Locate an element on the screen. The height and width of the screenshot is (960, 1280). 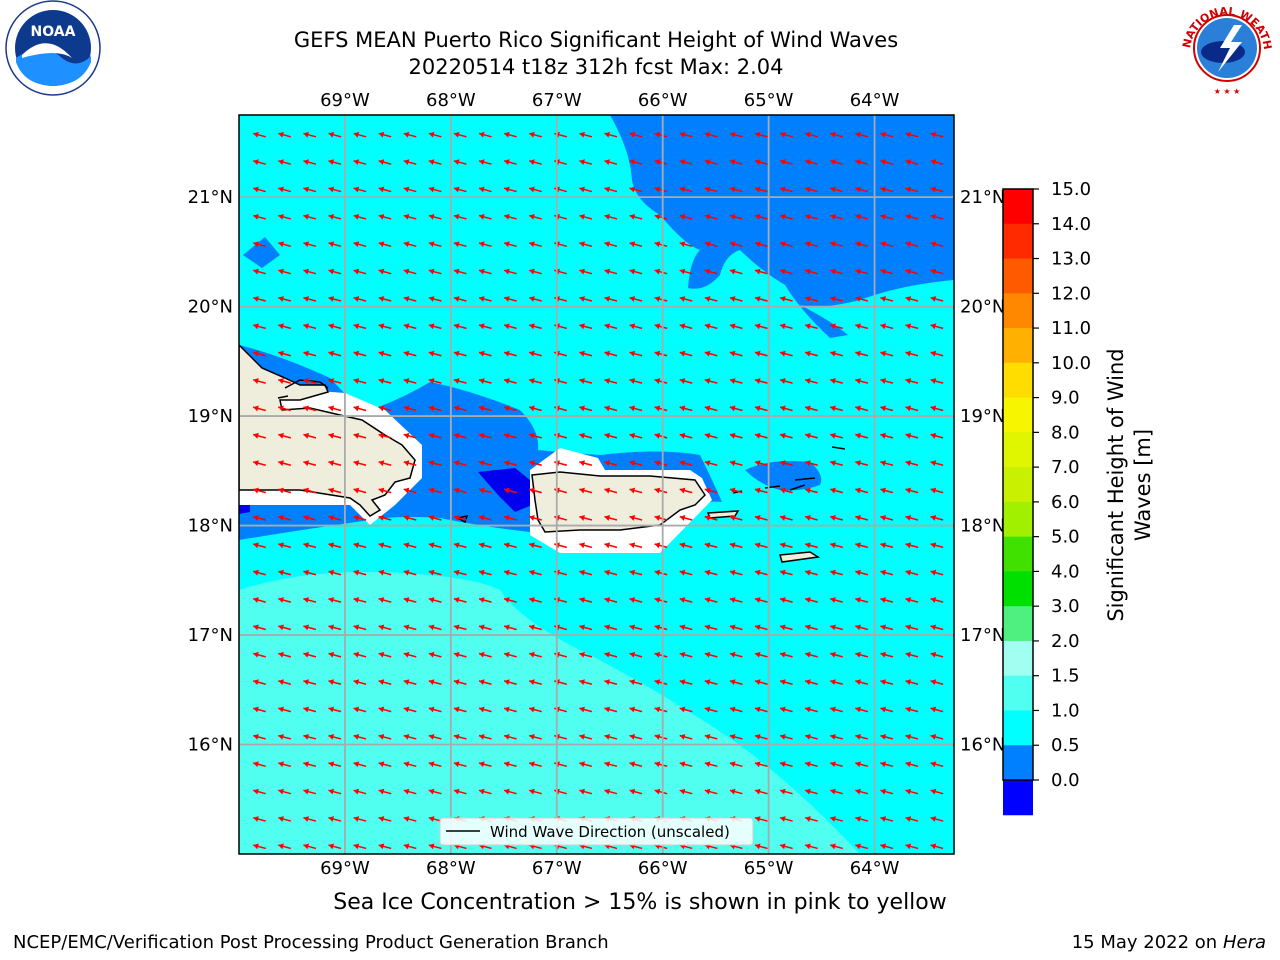
wave-band-1.5-2 is located at coordinates (549, 712).